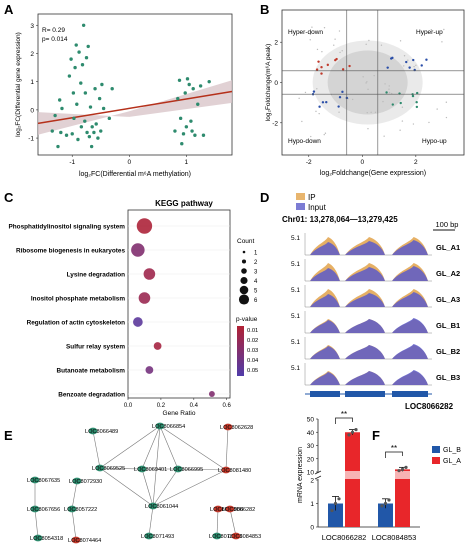 The image size is (474, 550). What do you see at coordinates (252, 351) in the screenshot?
I see `pvalue-legend-label: 0.03` at bounding box center [252, 351].